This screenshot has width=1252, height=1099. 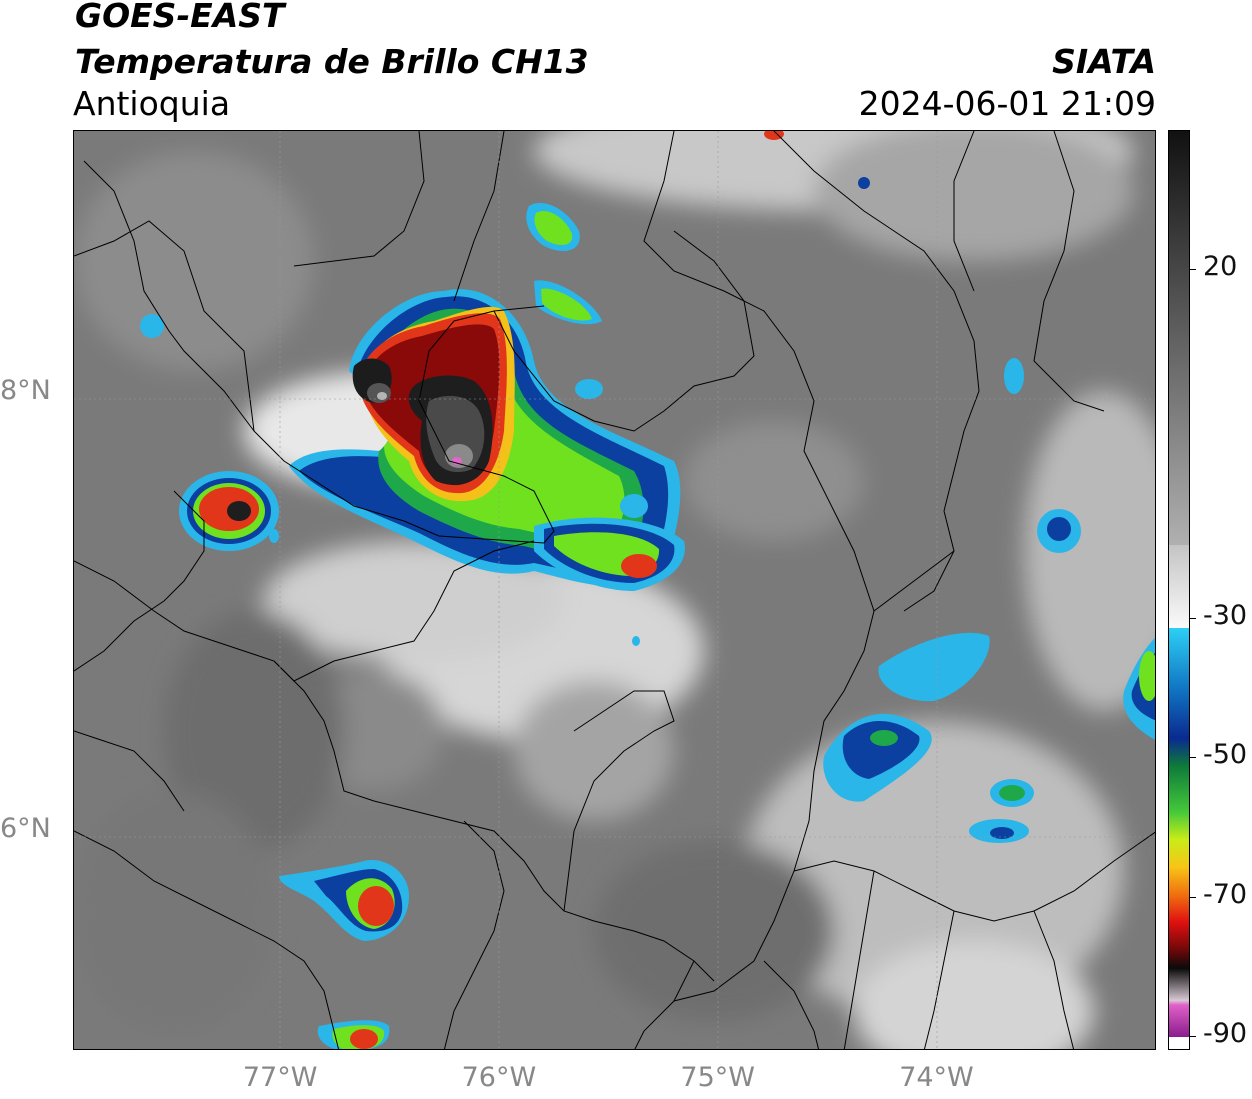 What do you see at coordinates (180, 17) in the screenshot?
I see `satellite-title: GOES-EAST` at bounding box center [180, 17].